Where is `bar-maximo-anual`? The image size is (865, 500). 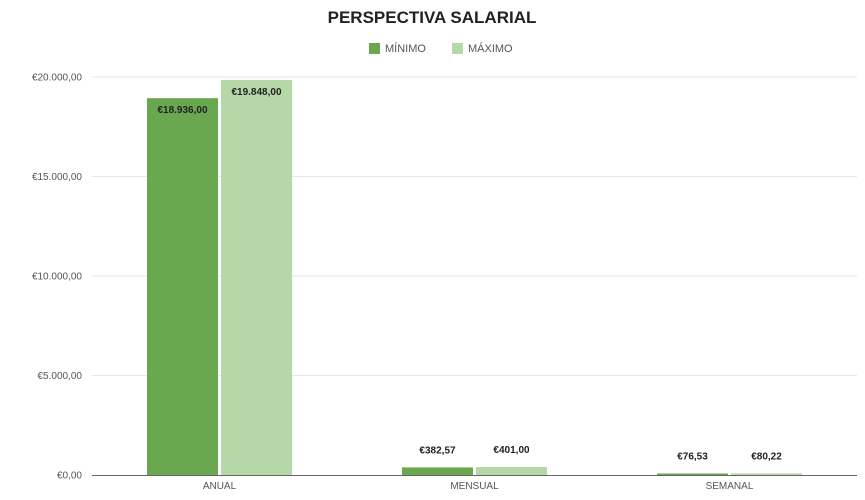 bar-maximo-anual is located at coordinates (256, 277).